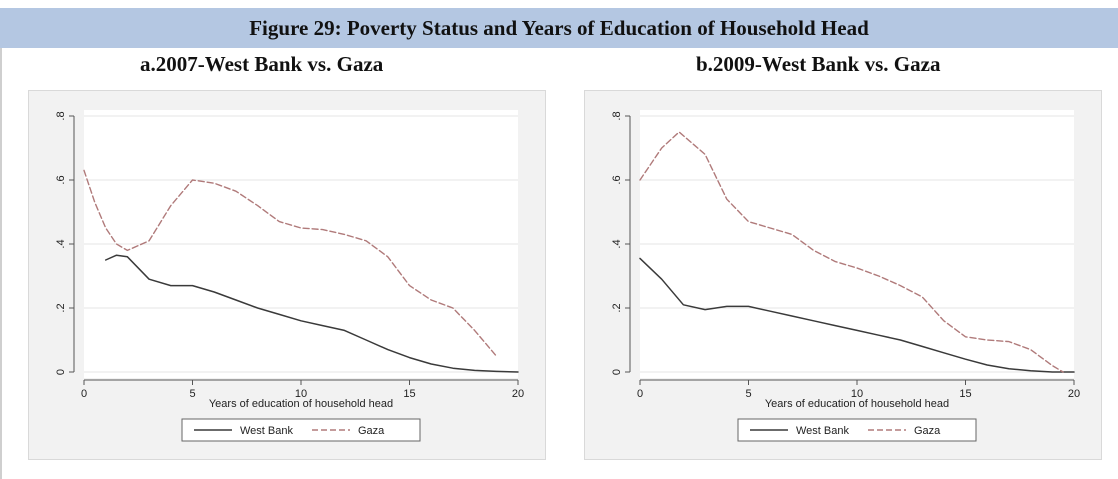  Describe the element at coordinates (1, 263) in the screenshot. I see `figure-left-border` at that location.